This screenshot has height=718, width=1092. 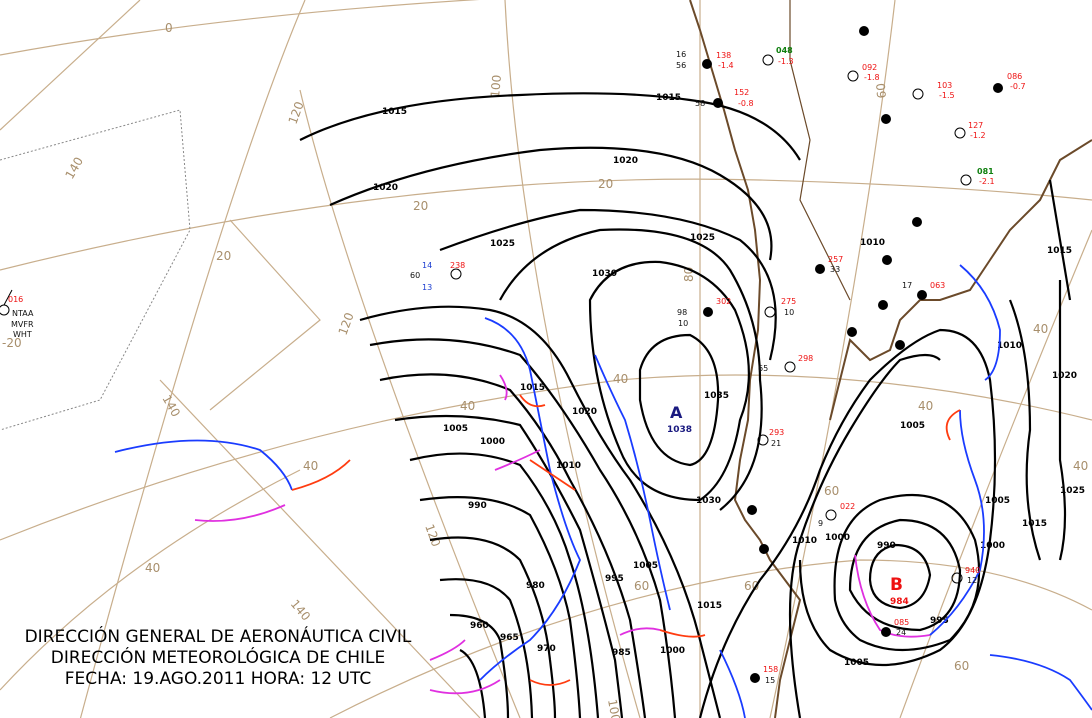 What do you see at coordinates (716, 396) in the screenshot?
I see `svg-text: 1035` at bounding box center [716, 396].